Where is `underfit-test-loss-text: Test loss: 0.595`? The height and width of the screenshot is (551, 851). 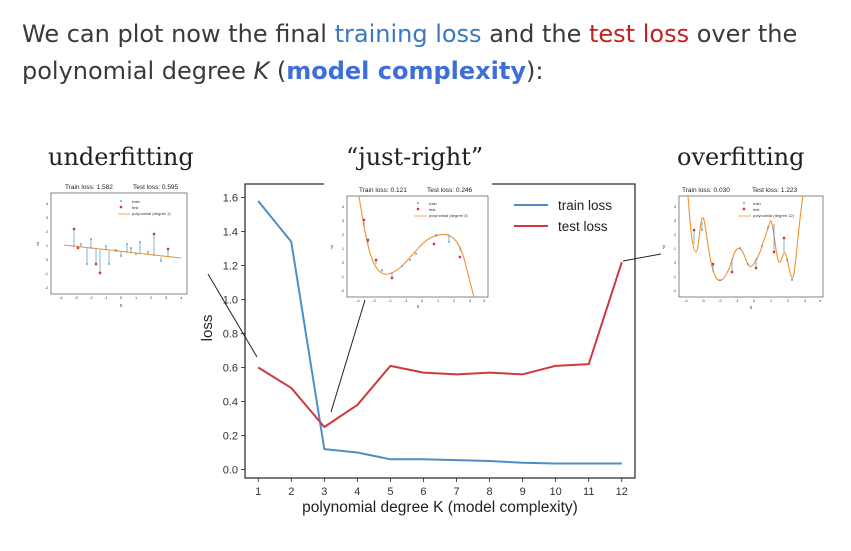 underfit-test-loss-text: Test loss: 0.595 is located at coordinates (156, 187).